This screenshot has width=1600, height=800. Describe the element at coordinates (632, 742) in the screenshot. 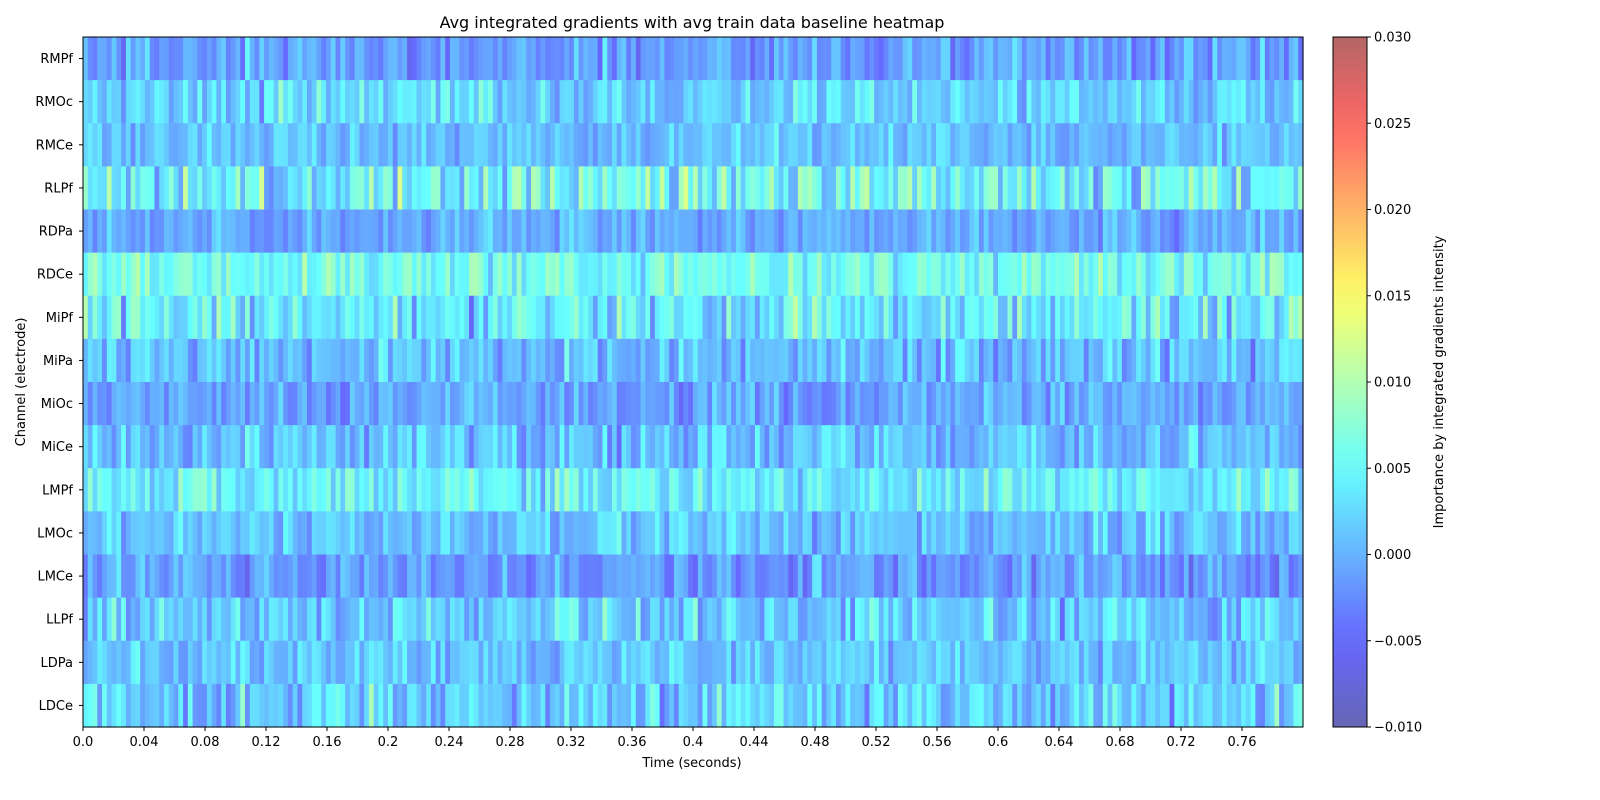

I see `x-tick-label: 0.36` at that location.